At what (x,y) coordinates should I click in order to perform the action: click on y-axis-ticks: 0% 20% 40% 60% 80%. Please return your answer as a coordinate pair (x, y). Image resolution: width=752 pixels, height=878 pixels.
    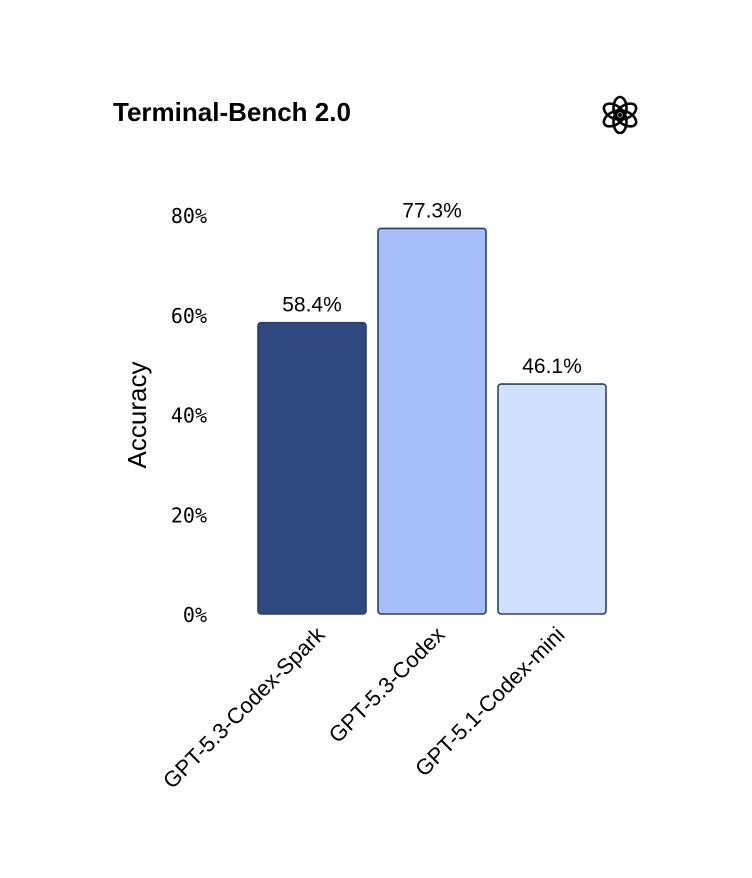
    Looking at the image, I should click on (189, 415).